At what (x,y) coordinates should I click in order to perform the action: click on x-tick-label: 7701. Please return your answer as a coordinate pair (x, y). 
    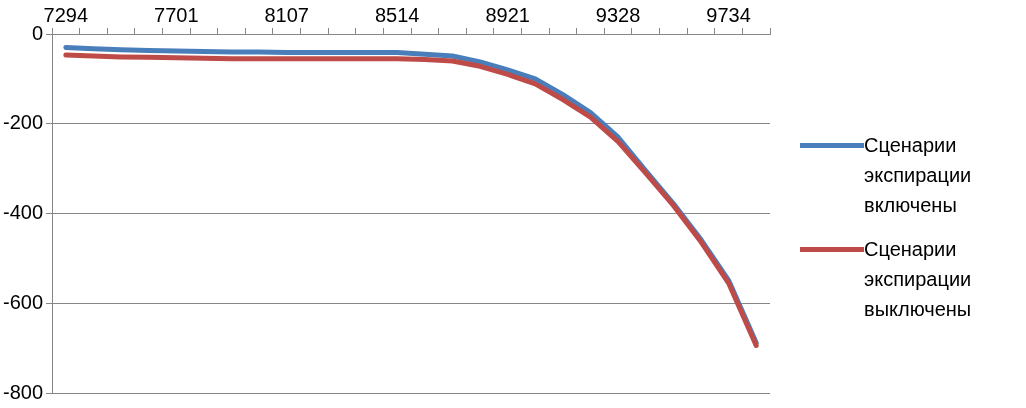
    Looking at the image, I should click on (176, 14).